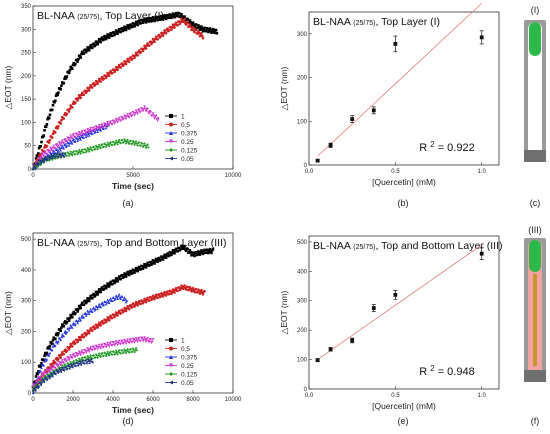 This screenshot has width=550, height=434. Describe the element at coordinates (404, 182) in the screenshot. I see `x-axis-label: [Quercetin] (mM)` at that location.